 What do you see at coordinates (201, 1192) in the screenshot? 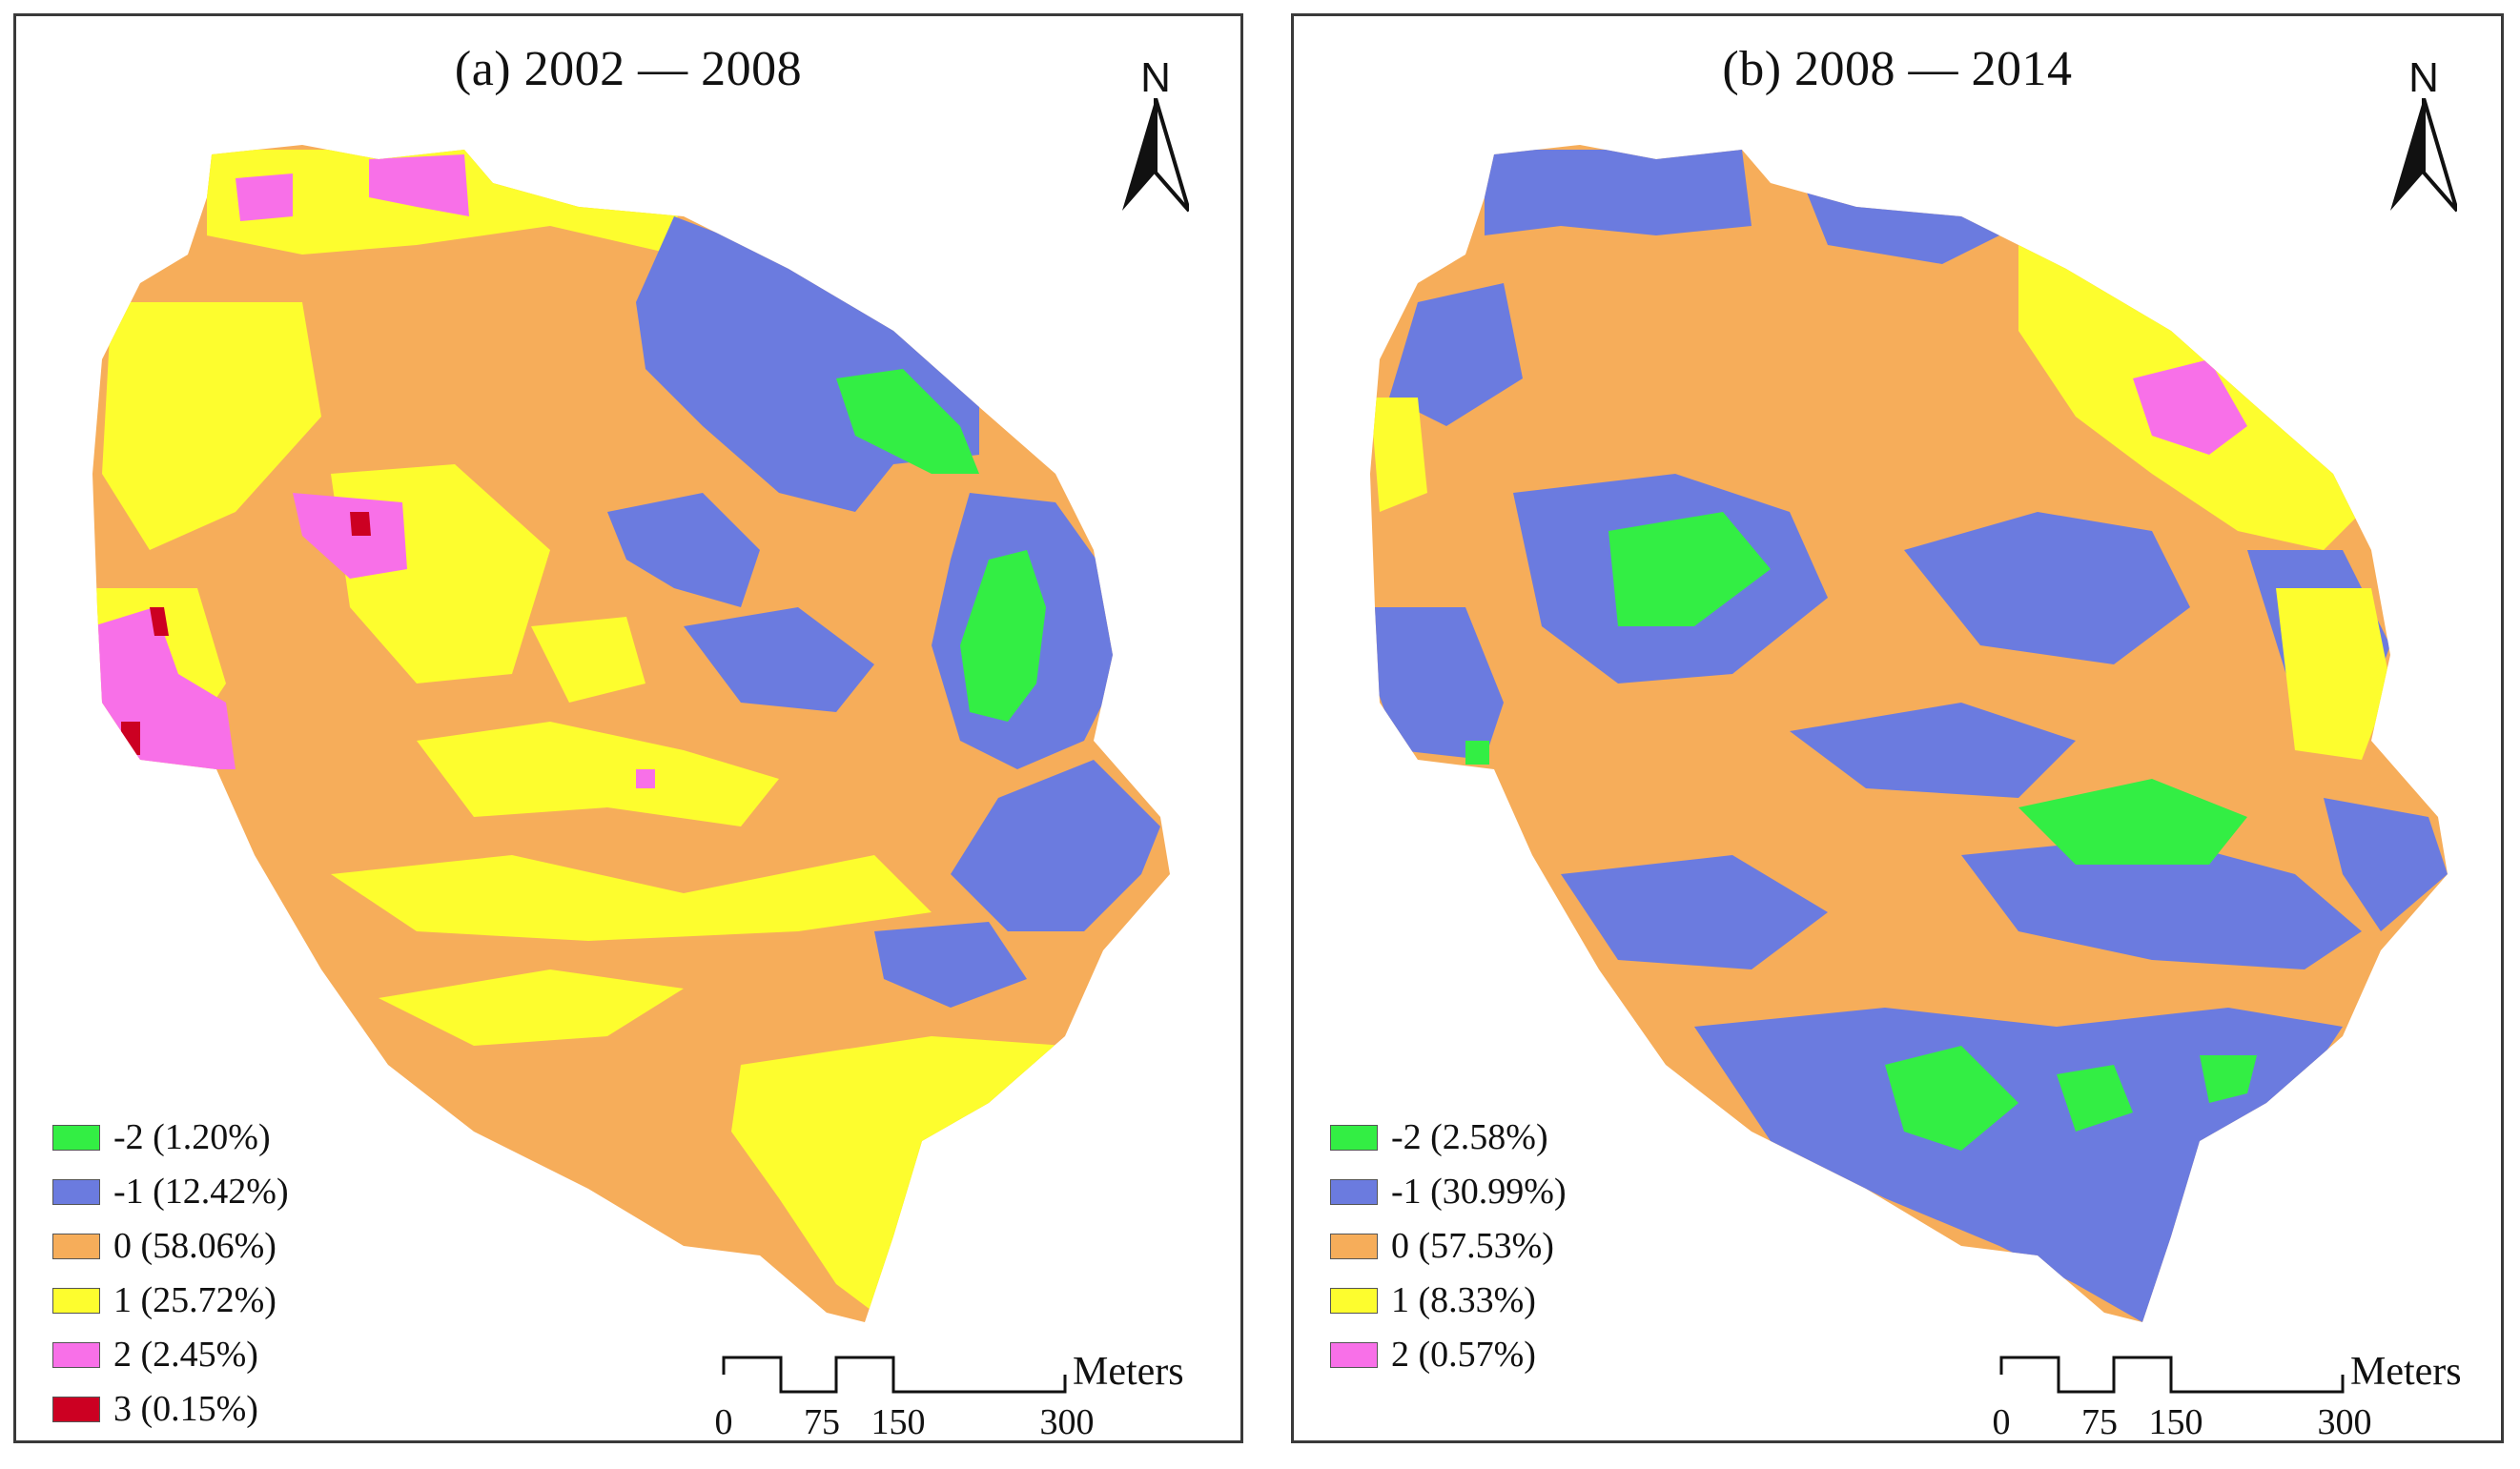
I see `legend-label: -1 (12.42%)` at bounding box center [201, 1192].